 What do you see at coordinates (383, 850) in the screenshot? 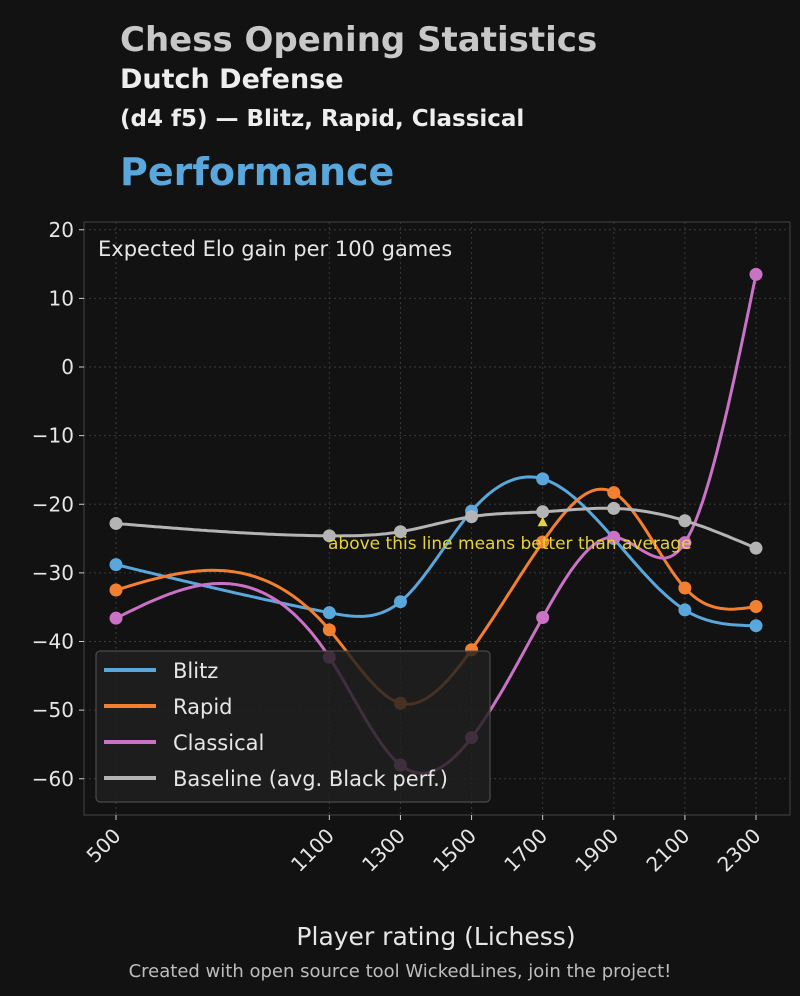
I see `x-tick-label: 1300` at bounding box center [383, 850].